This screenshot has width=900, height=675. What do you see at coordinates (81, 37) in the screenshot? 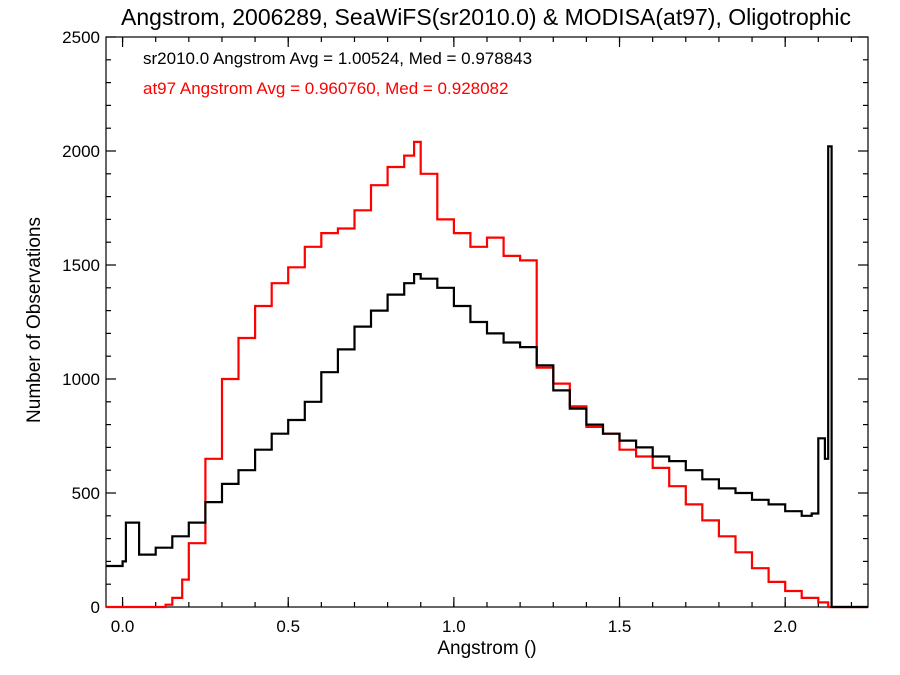
I see `y-tick-label: 2500` at bounding box center [81, 37].